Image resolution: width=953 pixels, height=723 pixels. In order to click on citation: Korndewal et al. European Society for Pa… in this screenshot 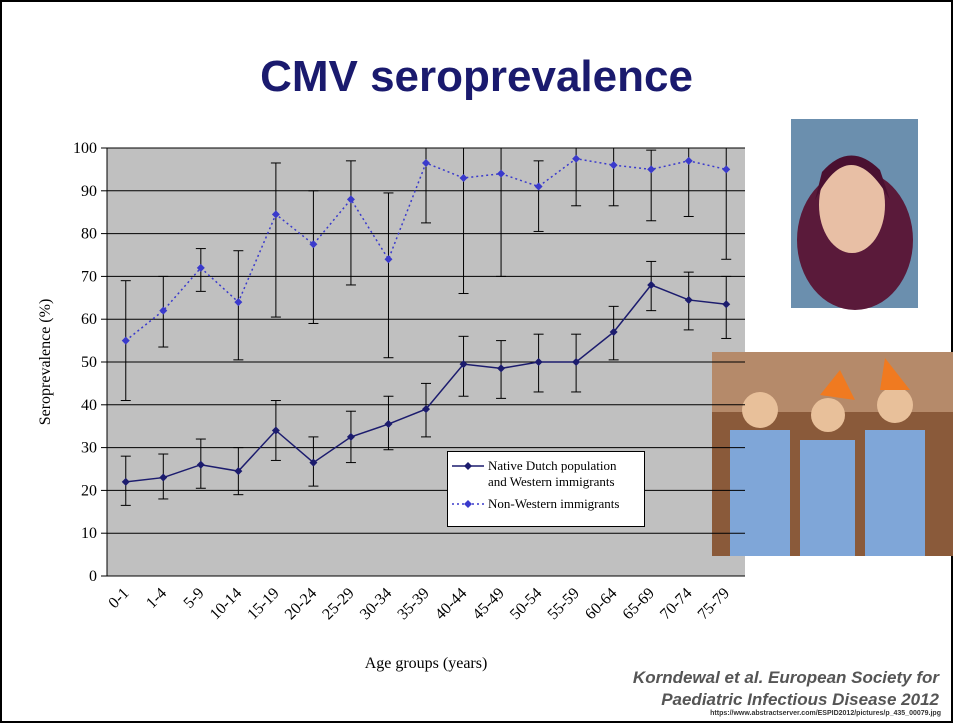, I will do `click(785, 688)`.